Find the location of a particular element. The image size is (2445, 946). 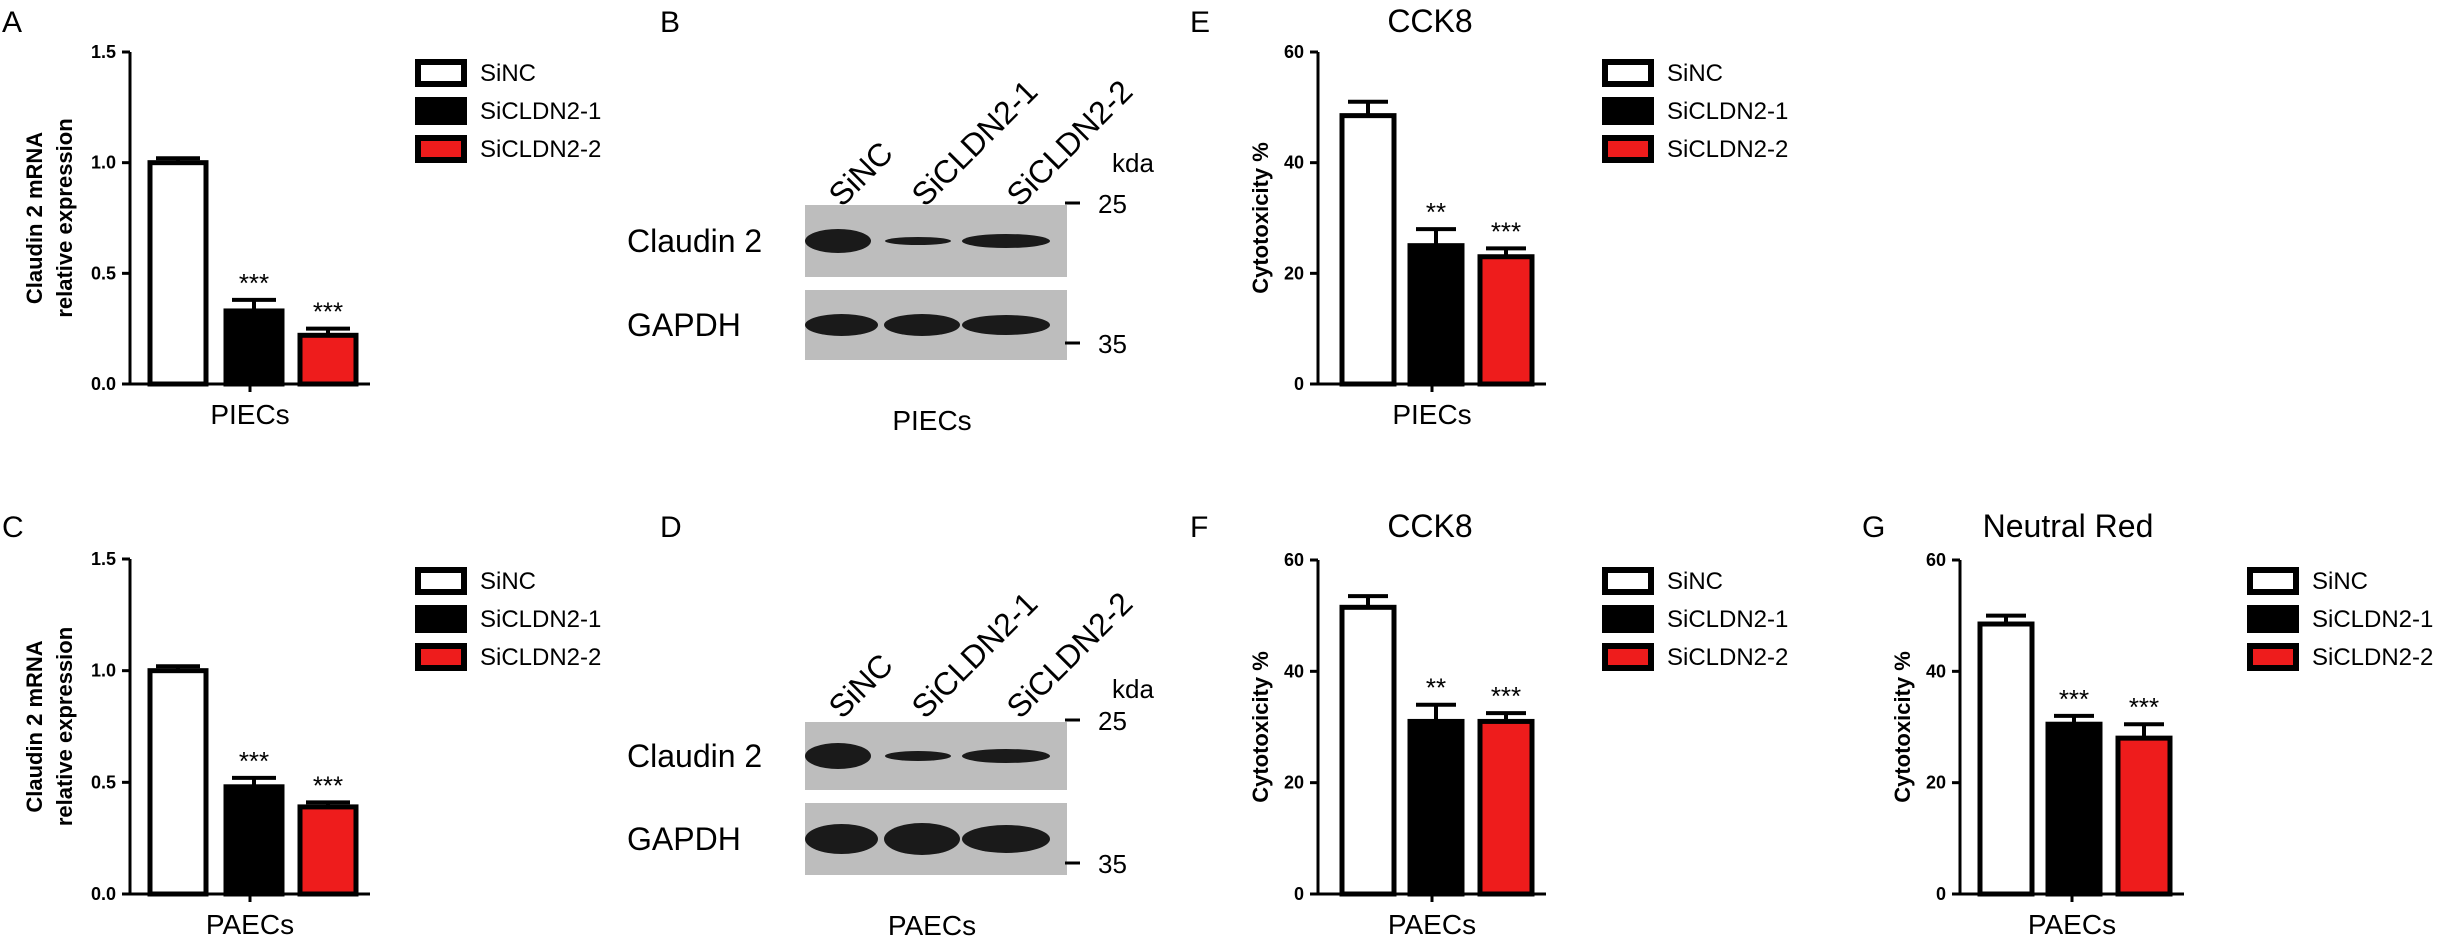

blot-cell-label: PAECs is located at coordinates (932, 925).